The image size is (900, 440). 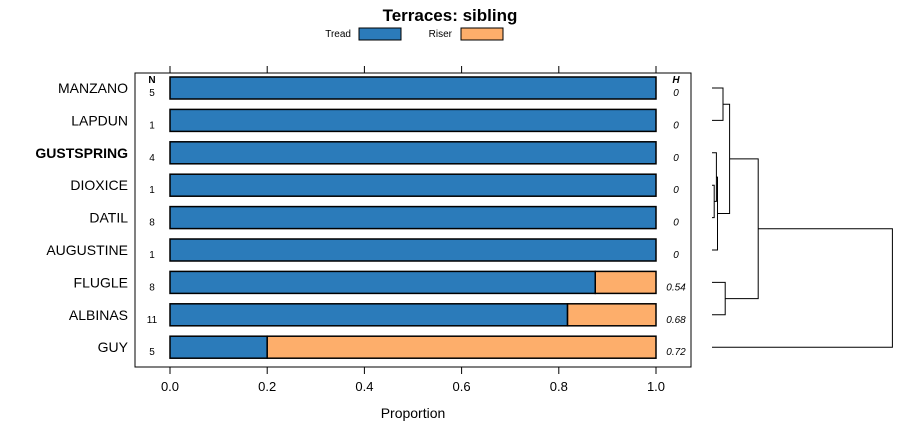 What do you see at coordinates (93, 88) in the screenshot?
I see `row-label-manzano: MANZANO` at bounding box center [93, 88].